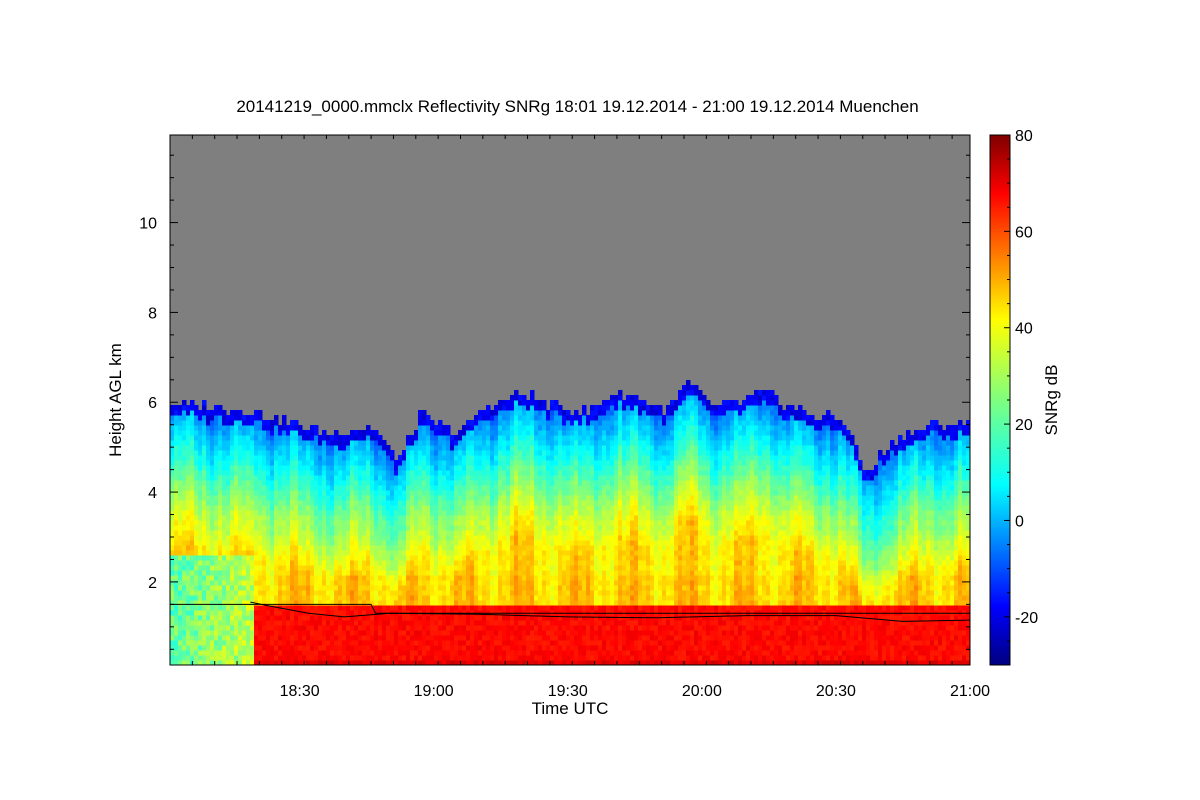 This screenshot has width=1200, height=800. I want to click on colorbar-tick-label: 40, so click(1024, 329).